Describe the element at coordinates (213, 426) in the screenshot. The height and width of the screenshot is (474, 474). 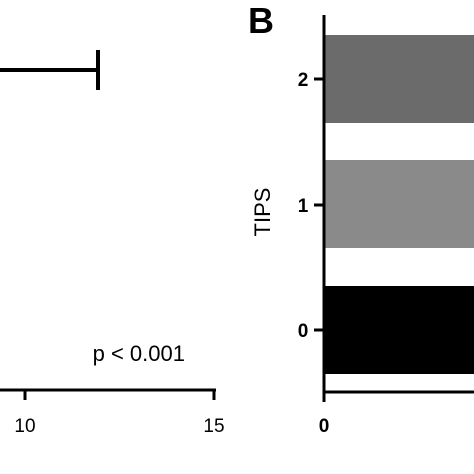
I see `panel-a-x-tick-label-15: 15` at that location.